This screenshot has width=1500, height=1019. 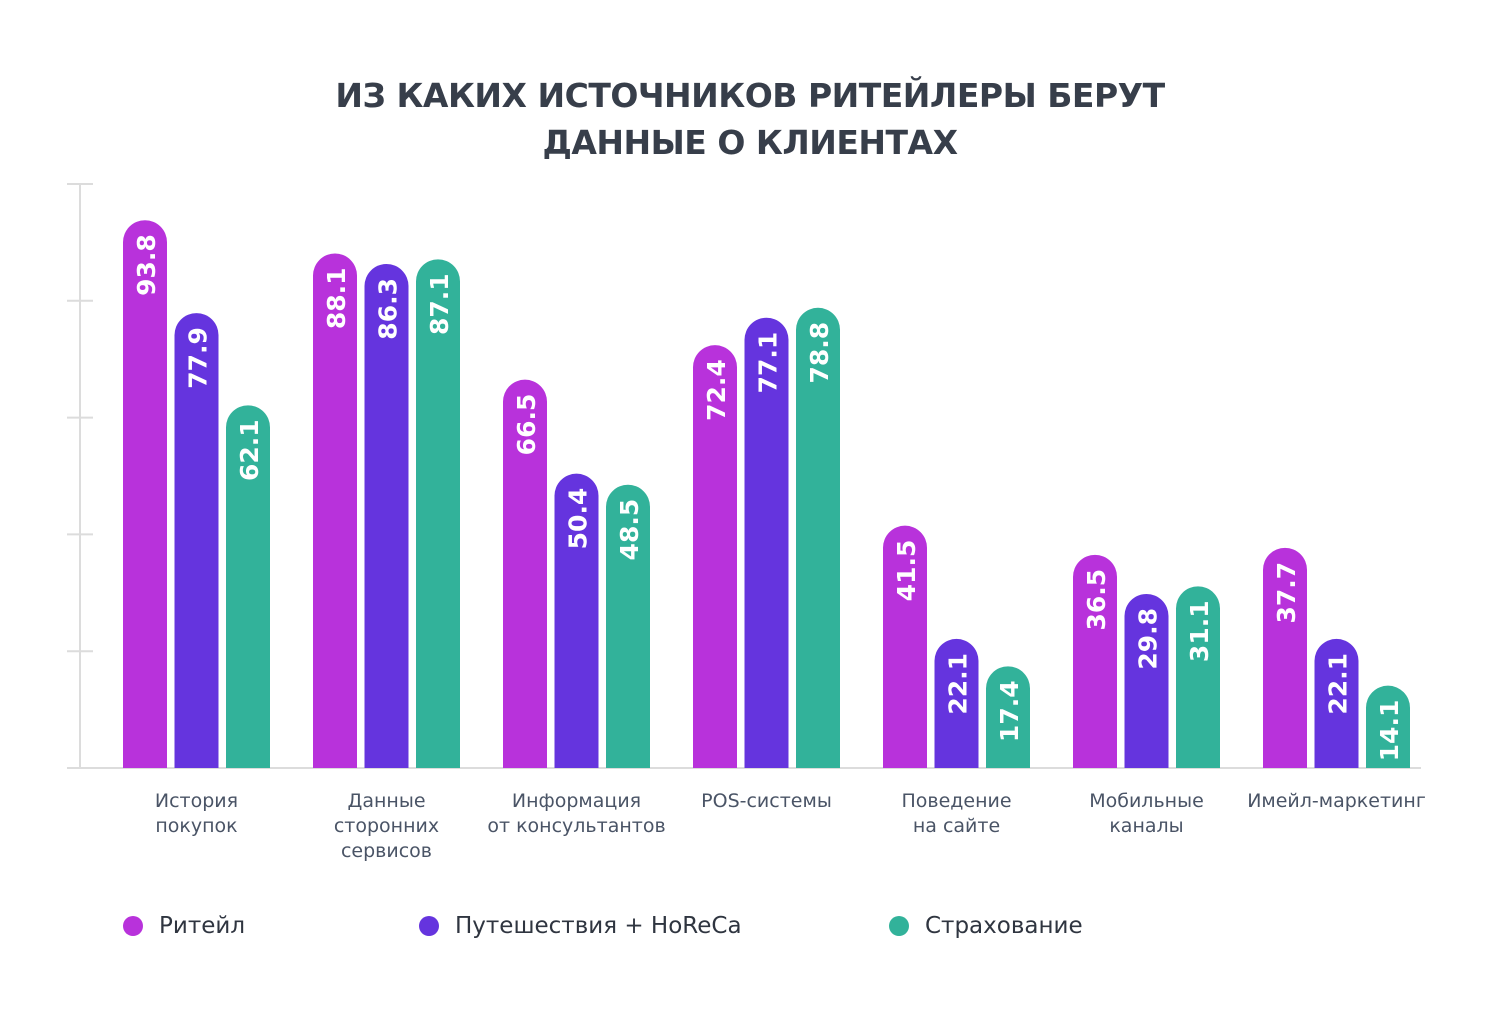 What do you see at coordinates (750, 95) in the screenshot?
I see `chart-title-line-1: ИЗ КАКИХ ИСТОЧНИКОВ РИТЕЙЛЕРЫ БЕРУТ` at bounding box center [750, 95].